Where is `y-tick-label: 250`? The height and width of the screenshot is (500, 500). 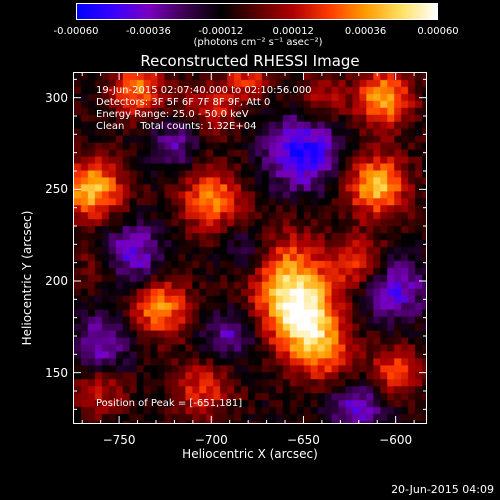
y-tick-label: 250 is located at coordinates (56, 189).